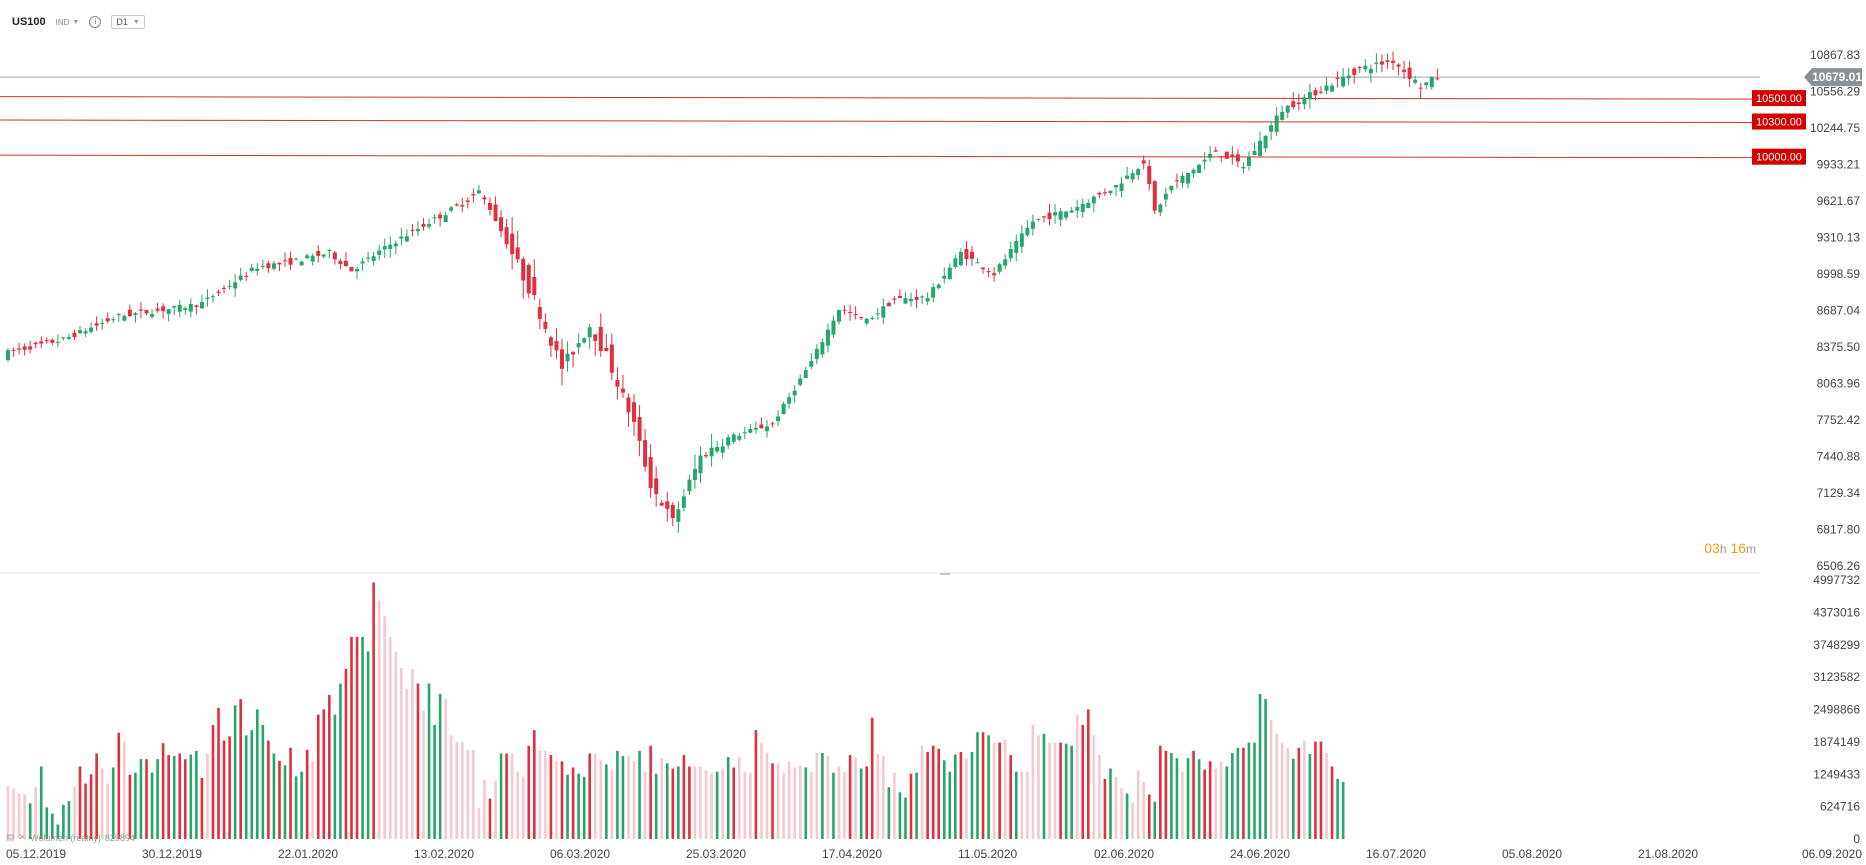 This screenshot has width=1866, height=865. I want to click on horizontal-level-line, so click(880, 156).